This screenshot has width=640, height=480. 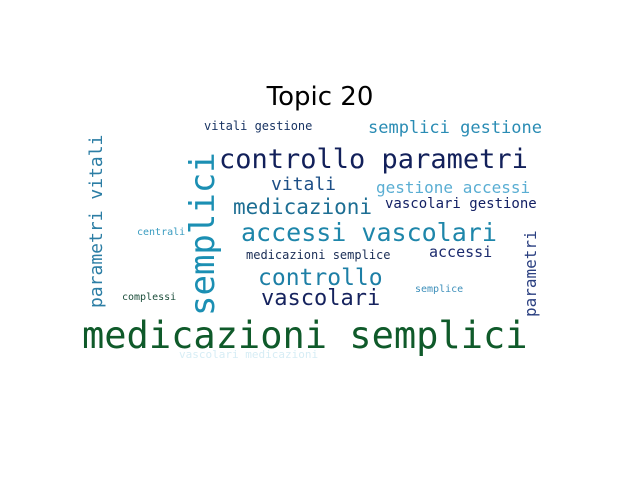 What do you see at coordinates (530, 273) in the screenshot?
I see `word-parametri: parametri` at bounding box center [530, 273].